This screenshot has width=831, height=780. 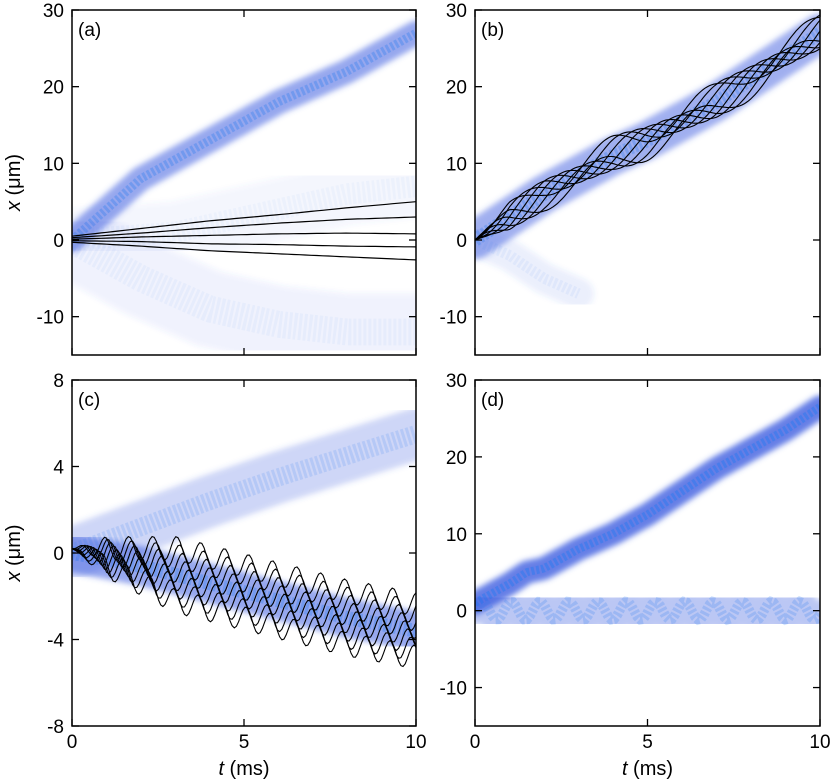 I want to click on panel-label: (b), so click(x=492, y=30).